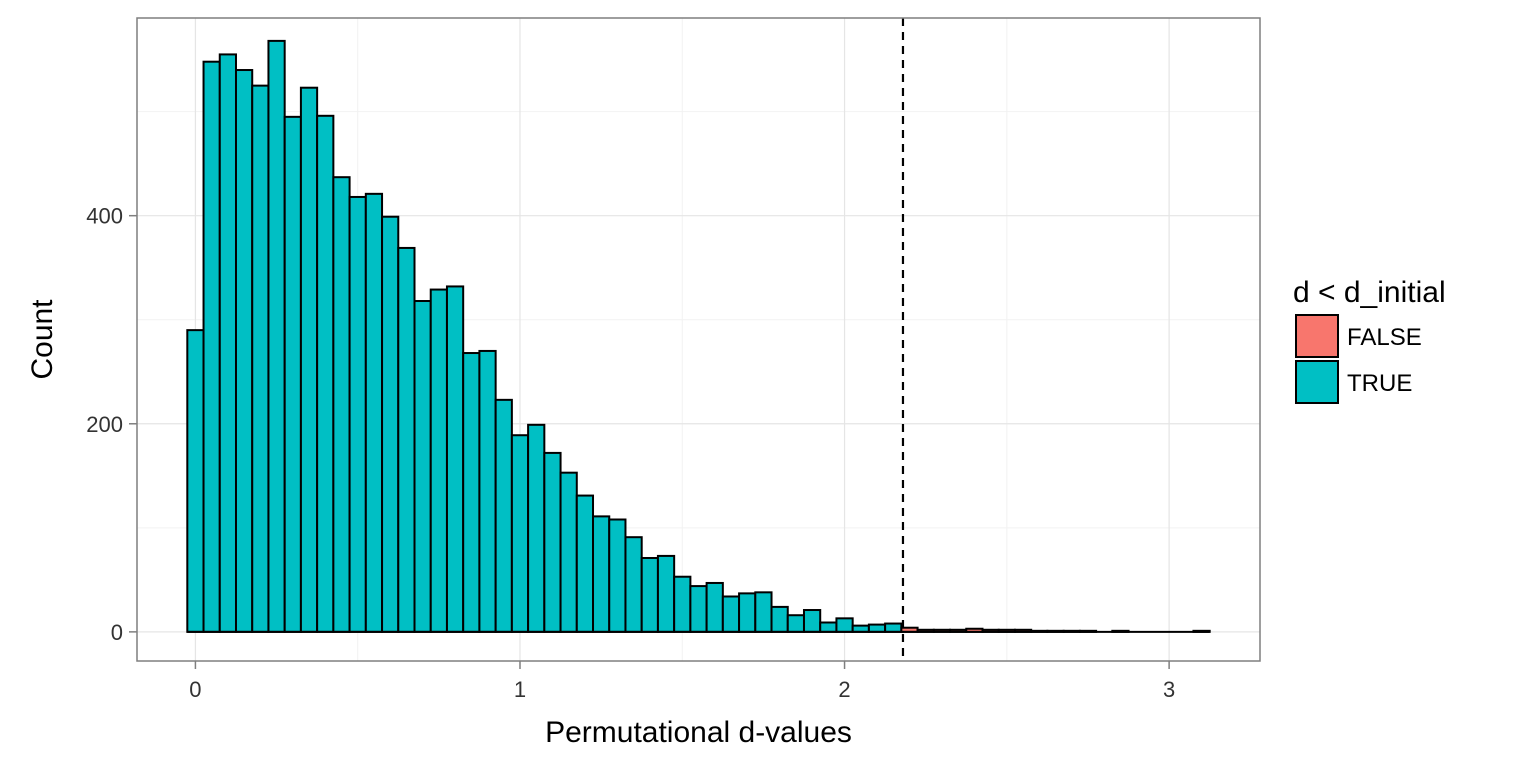 This screenshot has width=1536, height=768. I want to click on y-axis-title: Count, so click(42, 339).